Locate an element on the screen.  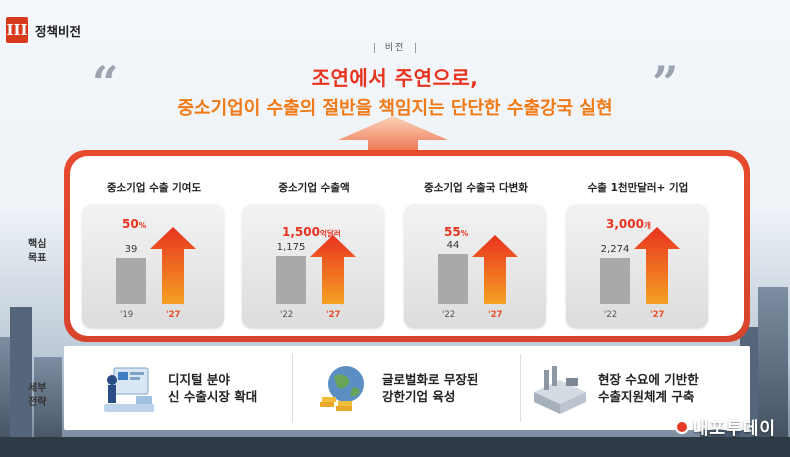
after-value-unit: 개 is located at coordinates (647, 225).